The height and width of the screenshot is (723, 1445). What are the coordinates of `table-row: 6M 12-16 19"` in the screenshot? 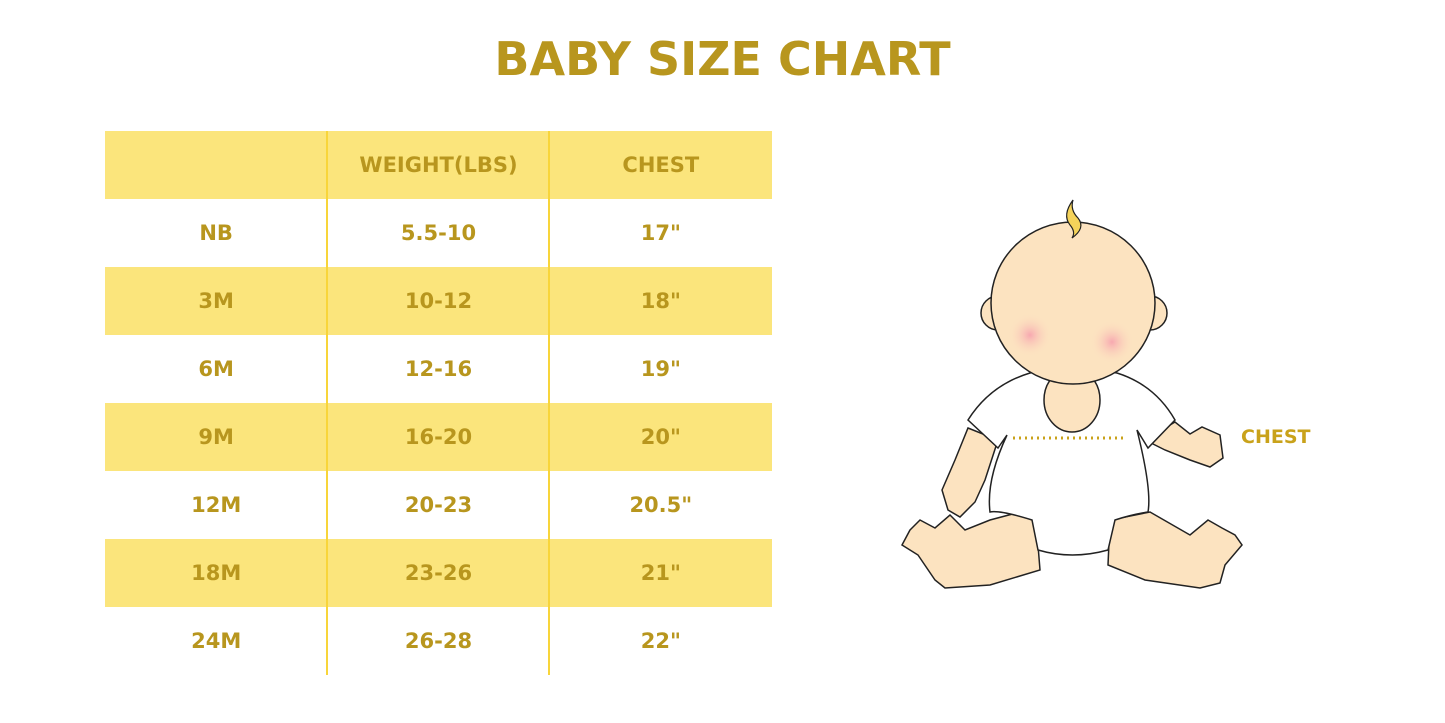 It's located at (438, 369).